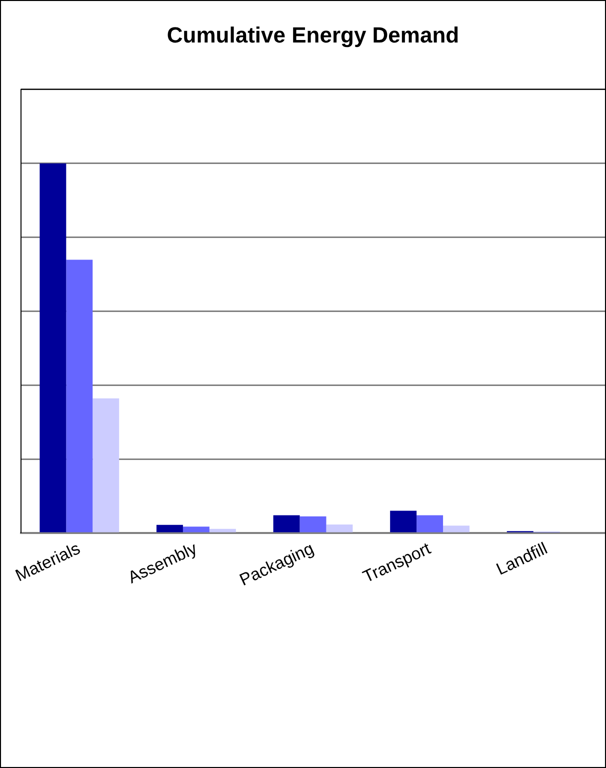 This screenshot has width=606, height=768. What do you see at coordinates (313, 35) in the screenshot?
I see `chart-title: Cumulative Energy Demand` at bounding box center [313, 35].